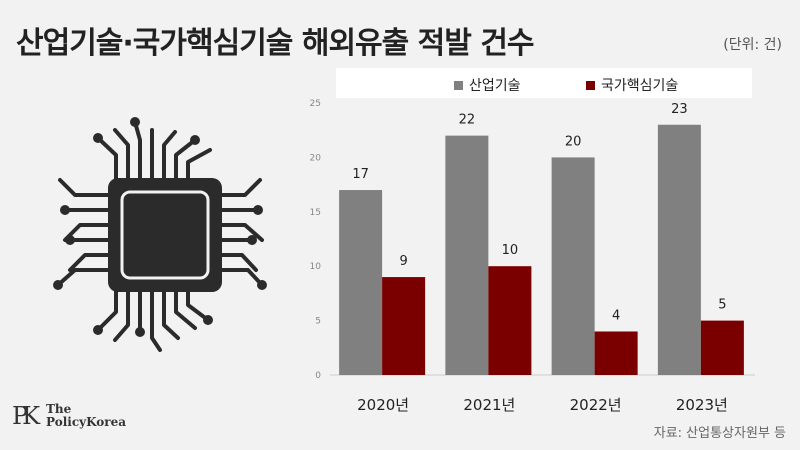 The width and height of the screenshot is (800, 450). What do you see at coordinates (315, 104) in the screenshot?
I see `y-tick-label: 25` at bounding box center [315, 104].